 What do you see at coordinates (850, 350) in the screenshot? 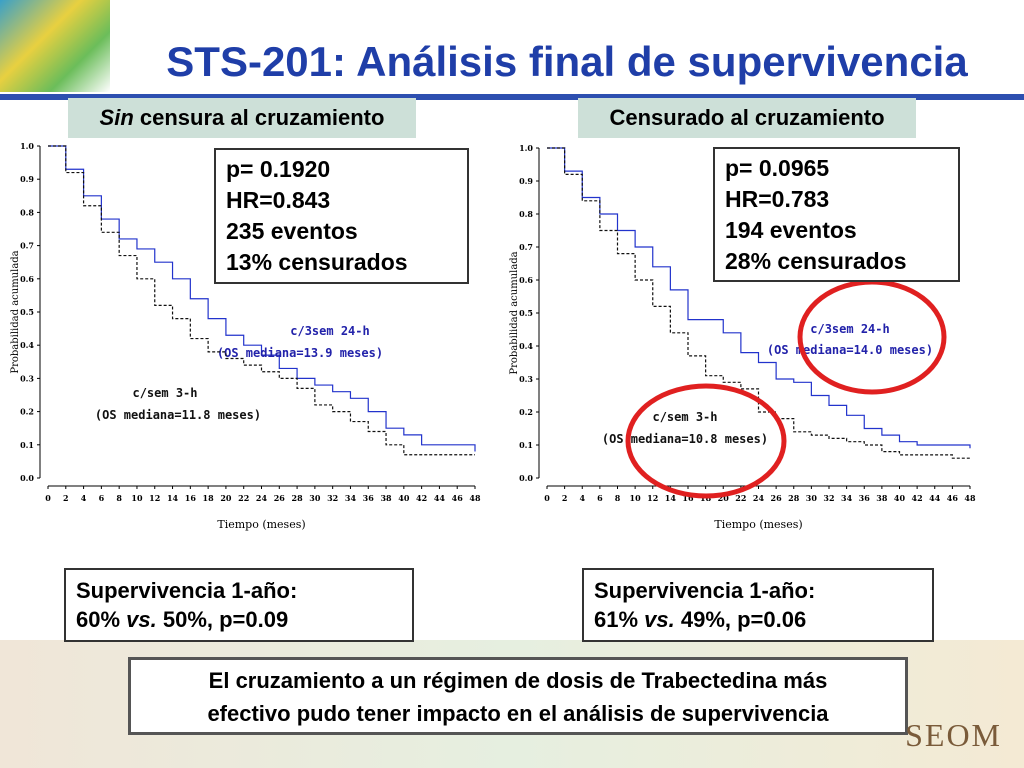
I see `series-annotation: (OS mediana=14.0 meses)` at bounding box center [850, 350].